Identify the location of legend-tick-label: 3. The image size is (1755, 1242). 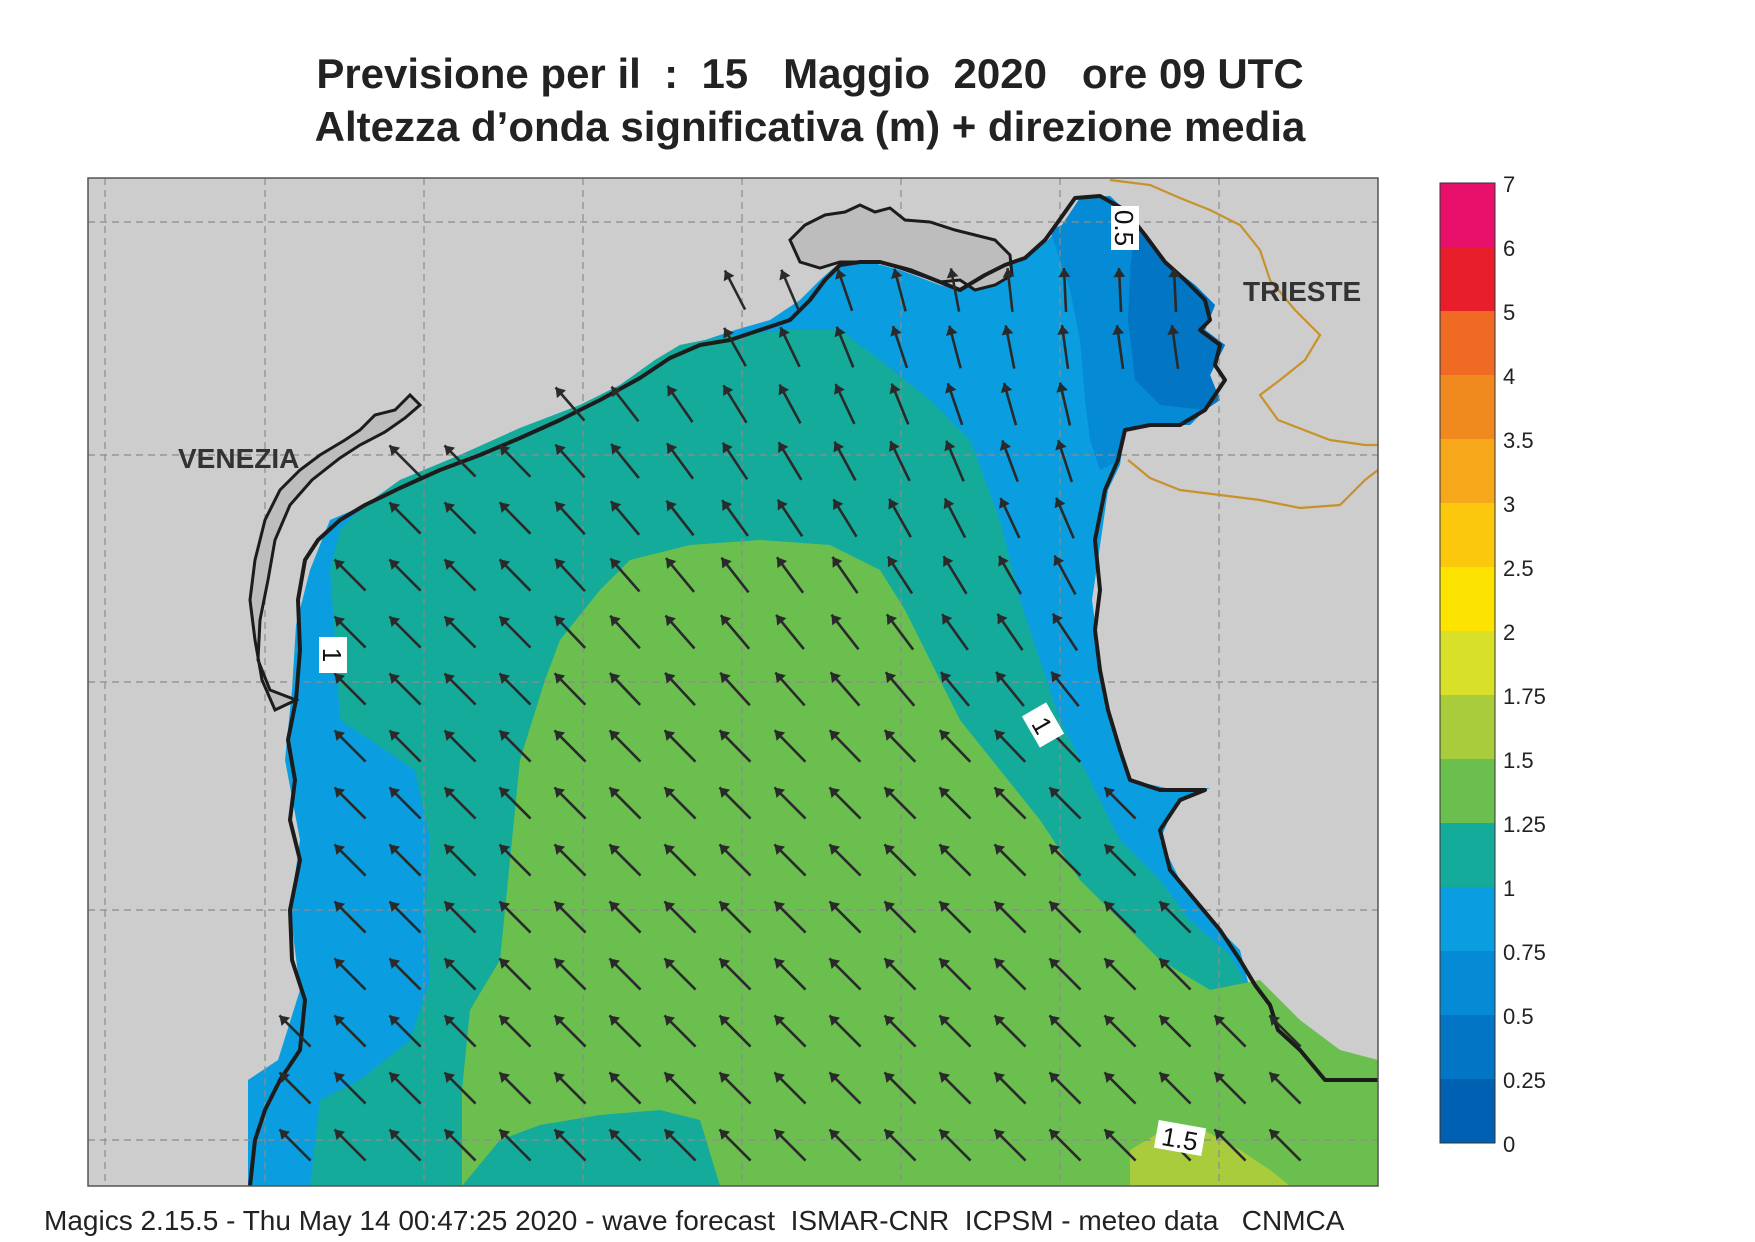
(1509, 504).